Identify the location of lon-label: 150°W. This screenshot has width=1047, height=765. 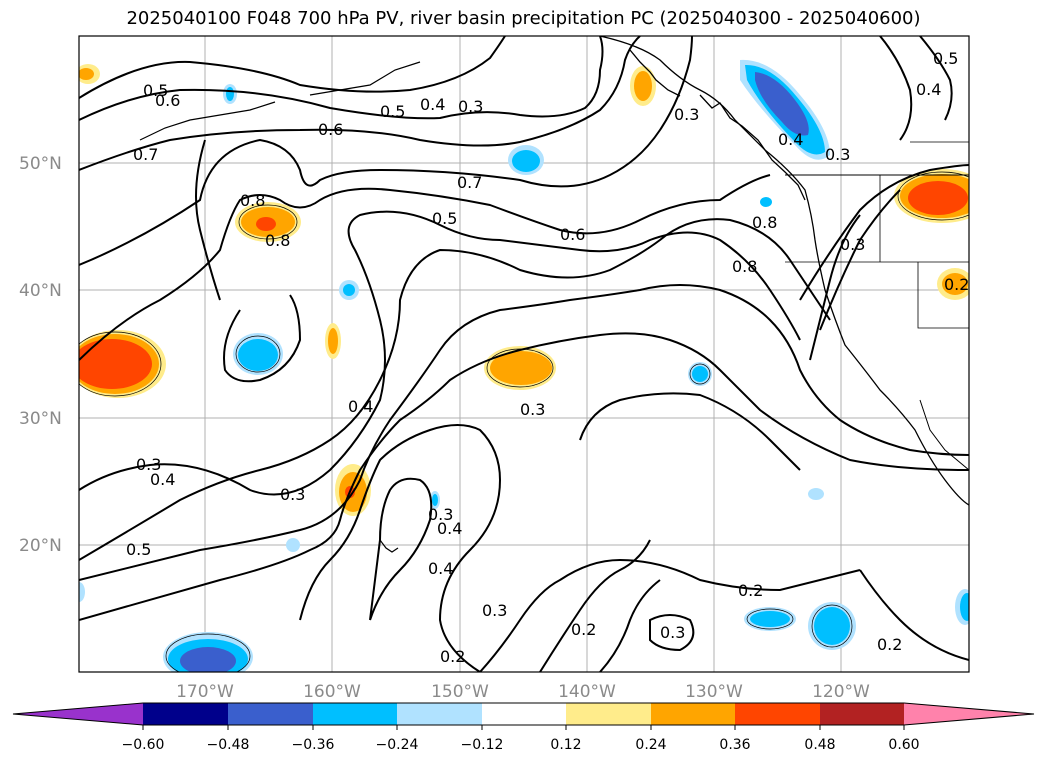
(460, 692).